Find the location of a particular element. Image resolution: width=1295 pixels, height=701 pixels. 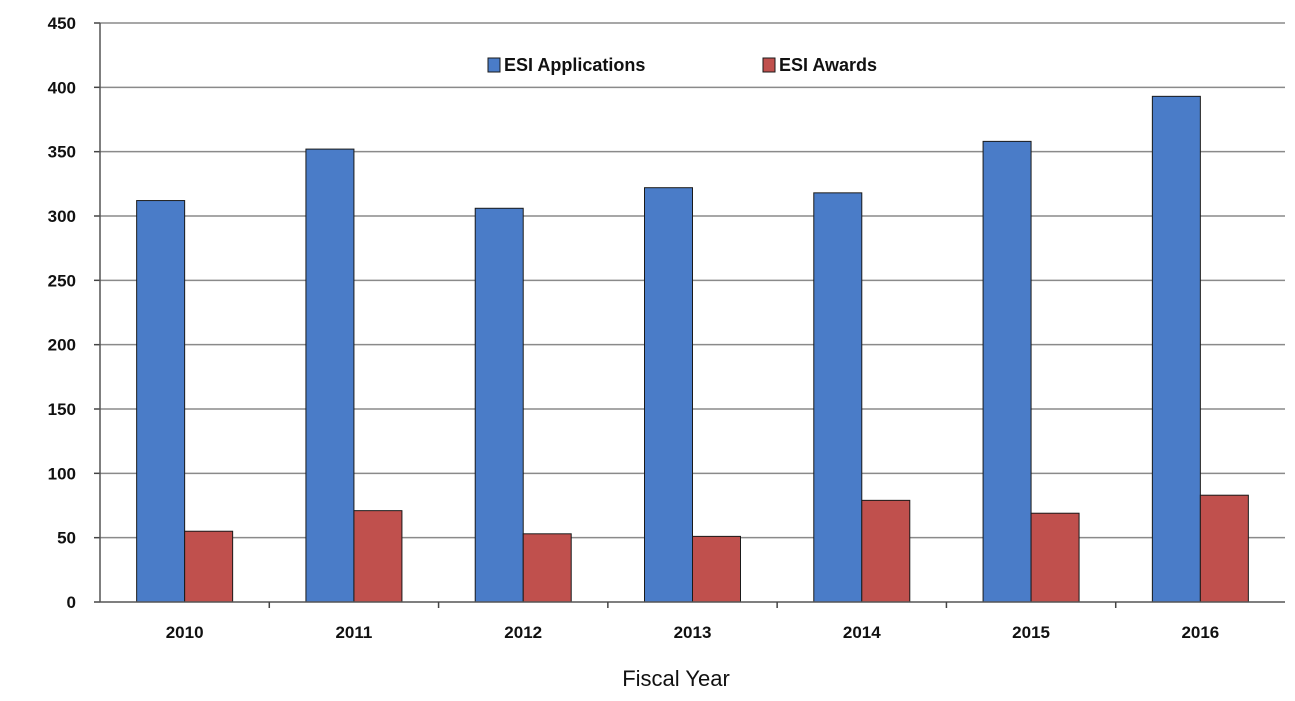

bar-awards-2016 is located at coordinates (1224, 548).